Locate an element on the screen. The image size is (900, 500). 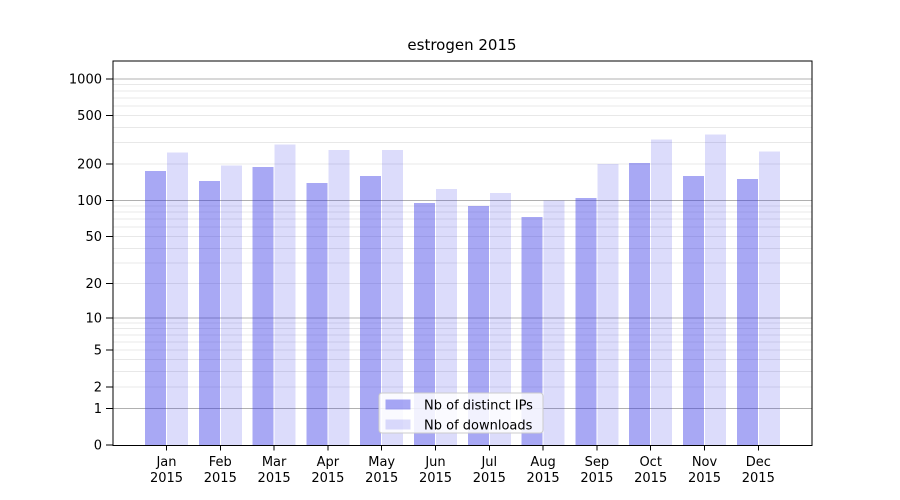
bar-distinct-ips-jun is located at coordinates (424, 324).